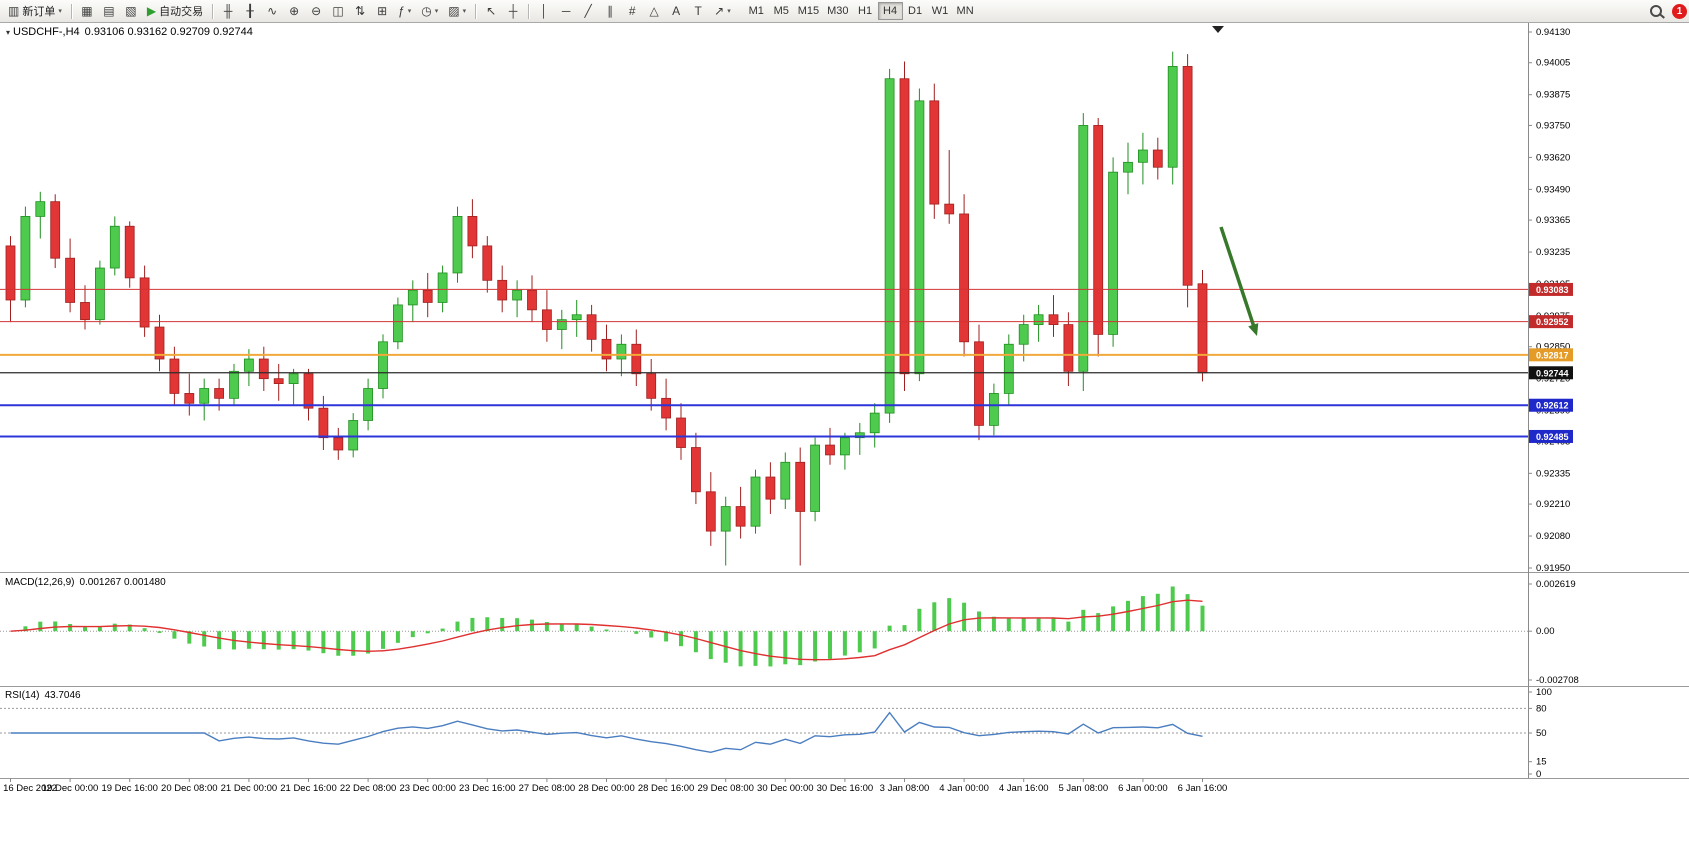  Describe the element at coordinates (837, 11) in the screenshot. I see `tf-m30-button: M30` at that location.